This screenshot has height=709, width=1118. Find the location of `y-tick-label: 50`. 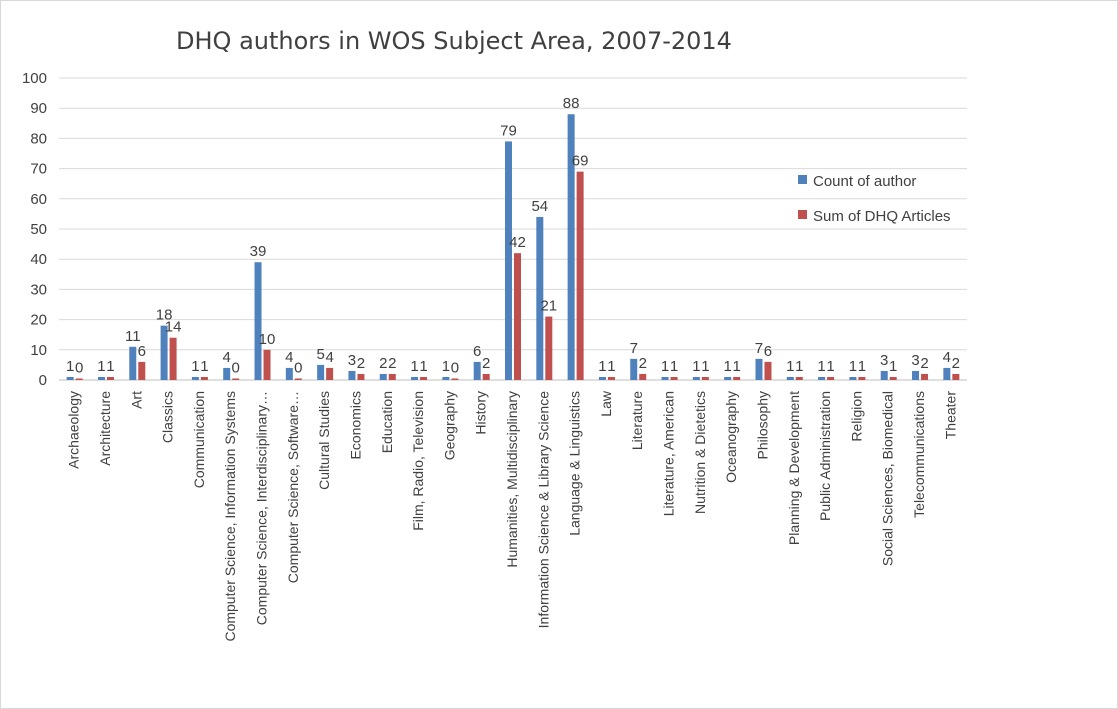

y-tick-label: 50 is located at coordinates (38, 229).